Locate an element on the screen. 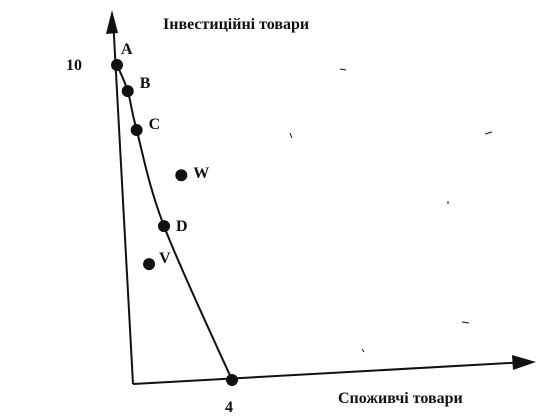 The height and width of the screenshot is (417, 542). x-axis-line is located at coordinates (330, 373).